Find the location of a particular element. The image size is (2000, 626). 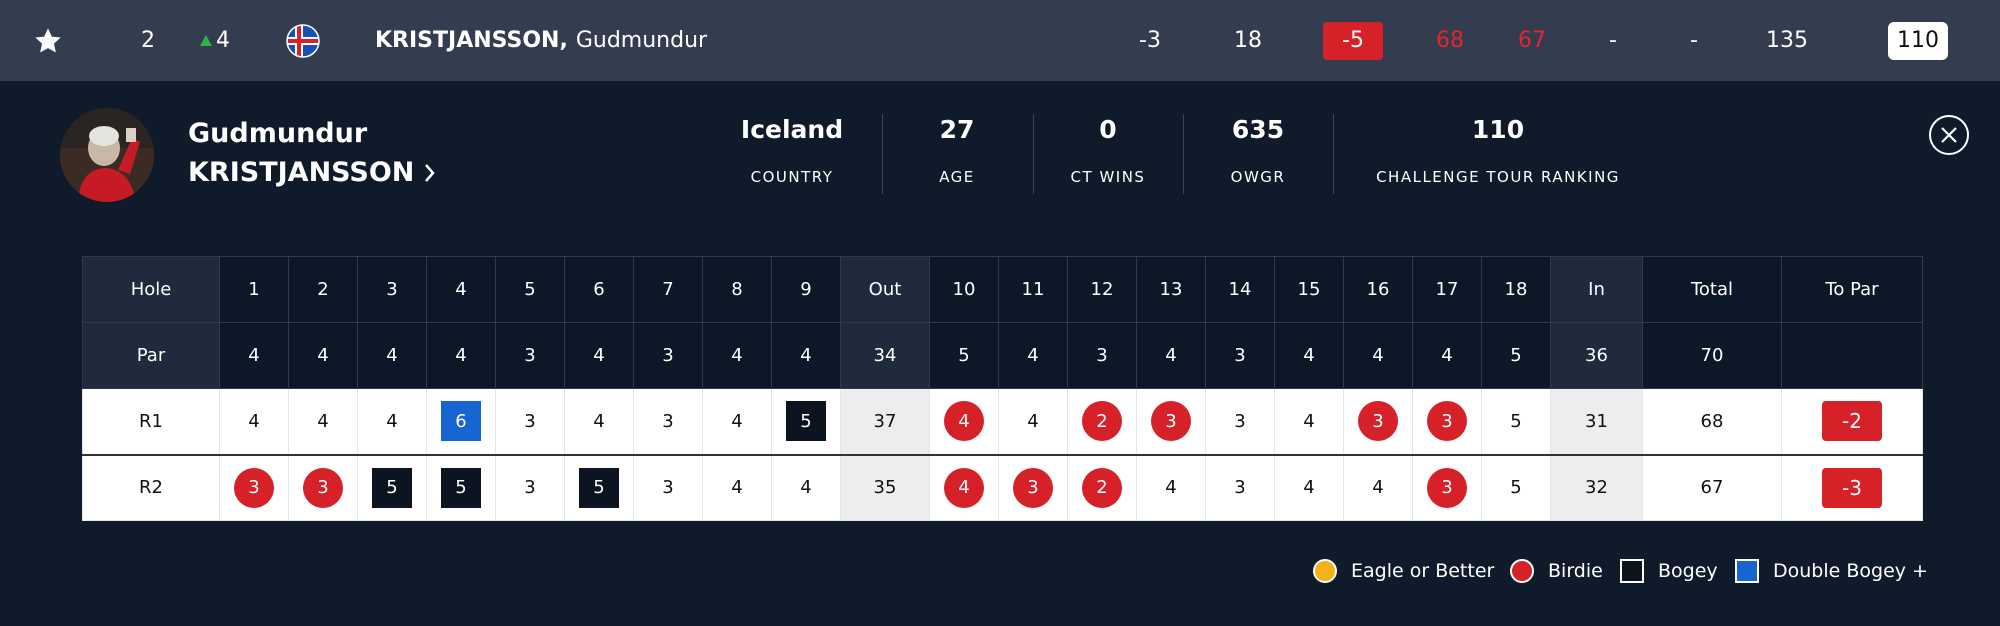

legend-double-bogey: Double Bogey + is located at coordinates (1831, 571).